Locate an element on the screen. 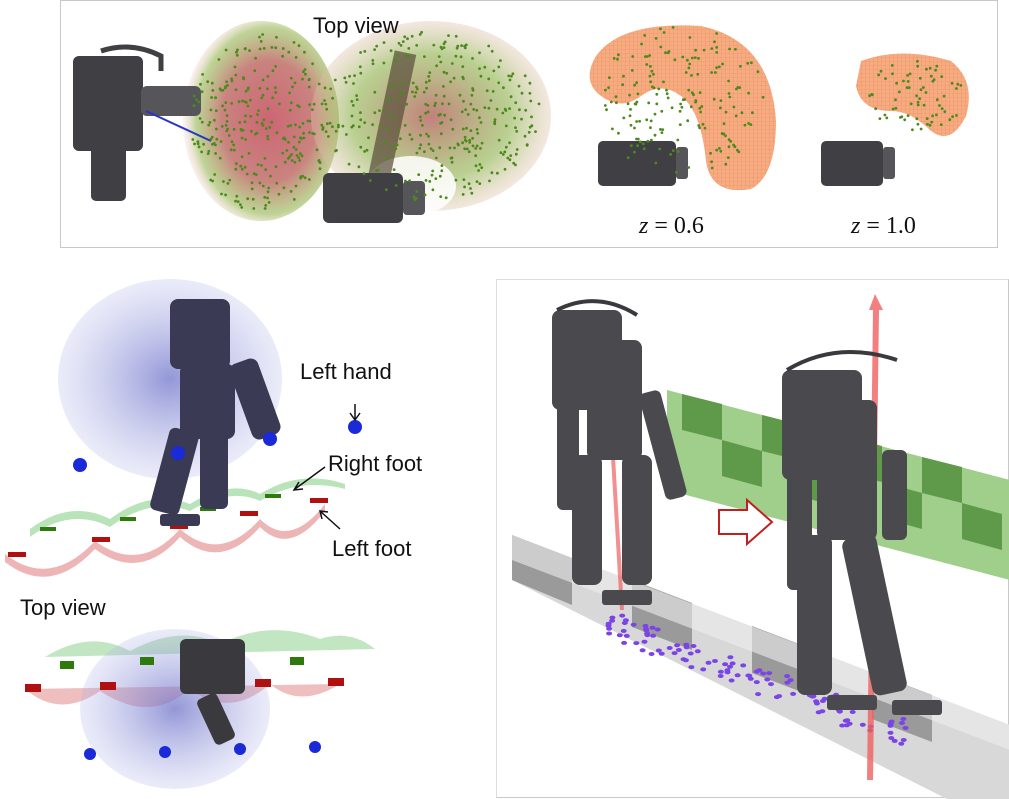 The image size is (1009, 799). slice-2-var: z is located at coordinates (856, 226).